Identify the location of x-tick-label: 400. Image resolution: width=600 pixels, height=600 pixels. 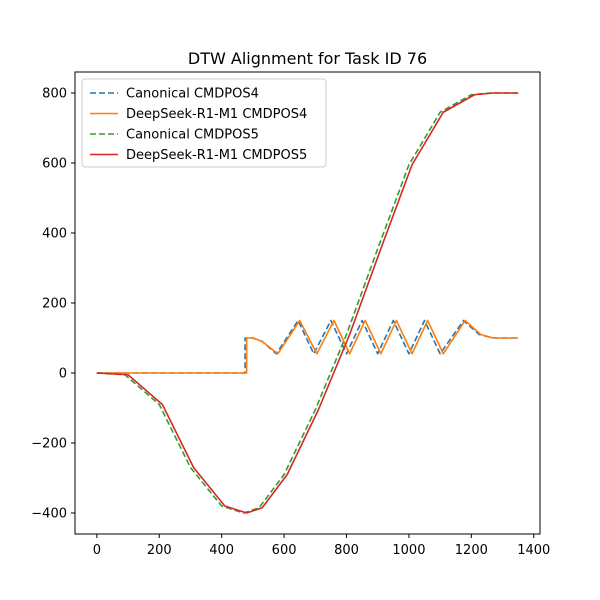
(221, 550).